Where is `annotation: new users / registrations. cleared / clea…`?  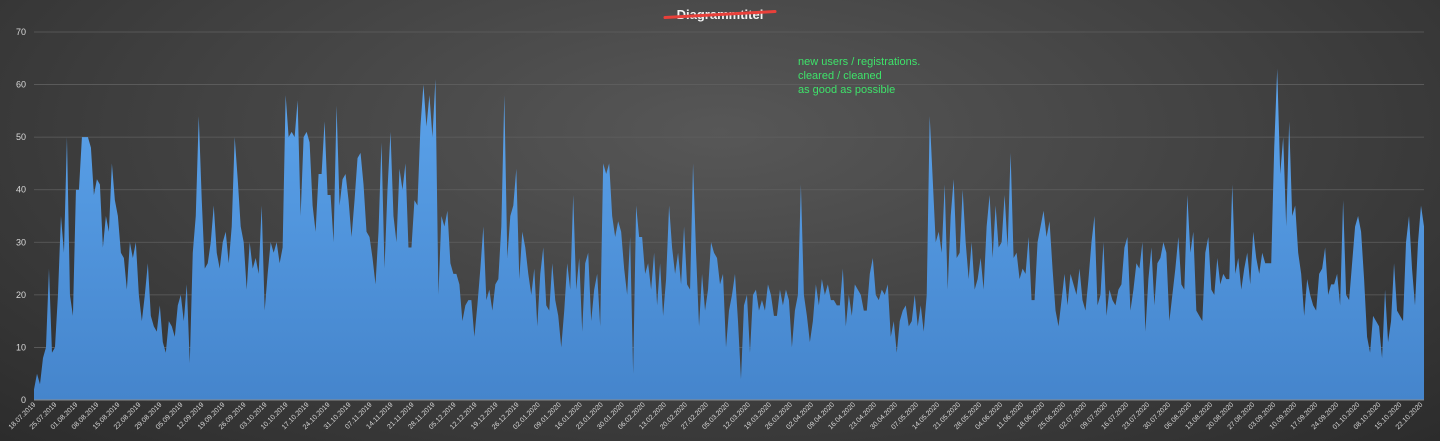 annotation: new users / registrations. cleared / clea… is located at coordinates (859, 76).